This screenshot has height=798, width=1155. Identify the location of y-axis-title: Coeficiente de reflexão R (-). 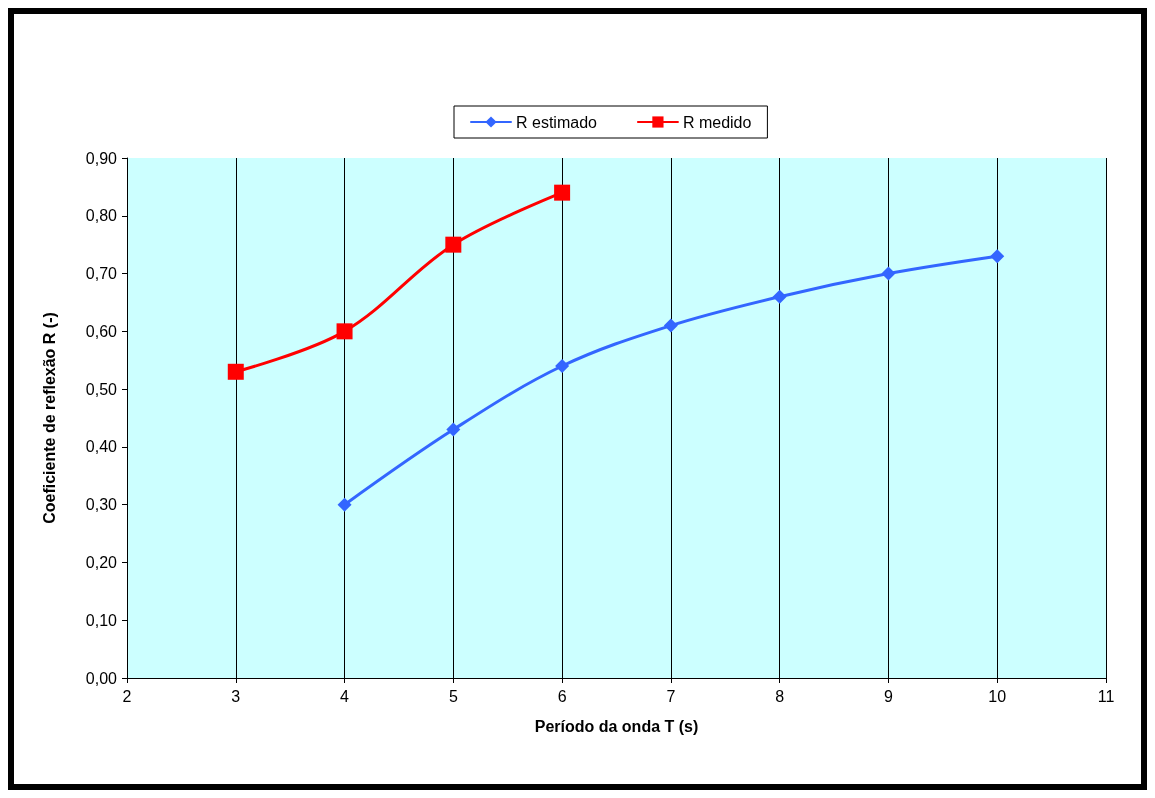
(49, 418).